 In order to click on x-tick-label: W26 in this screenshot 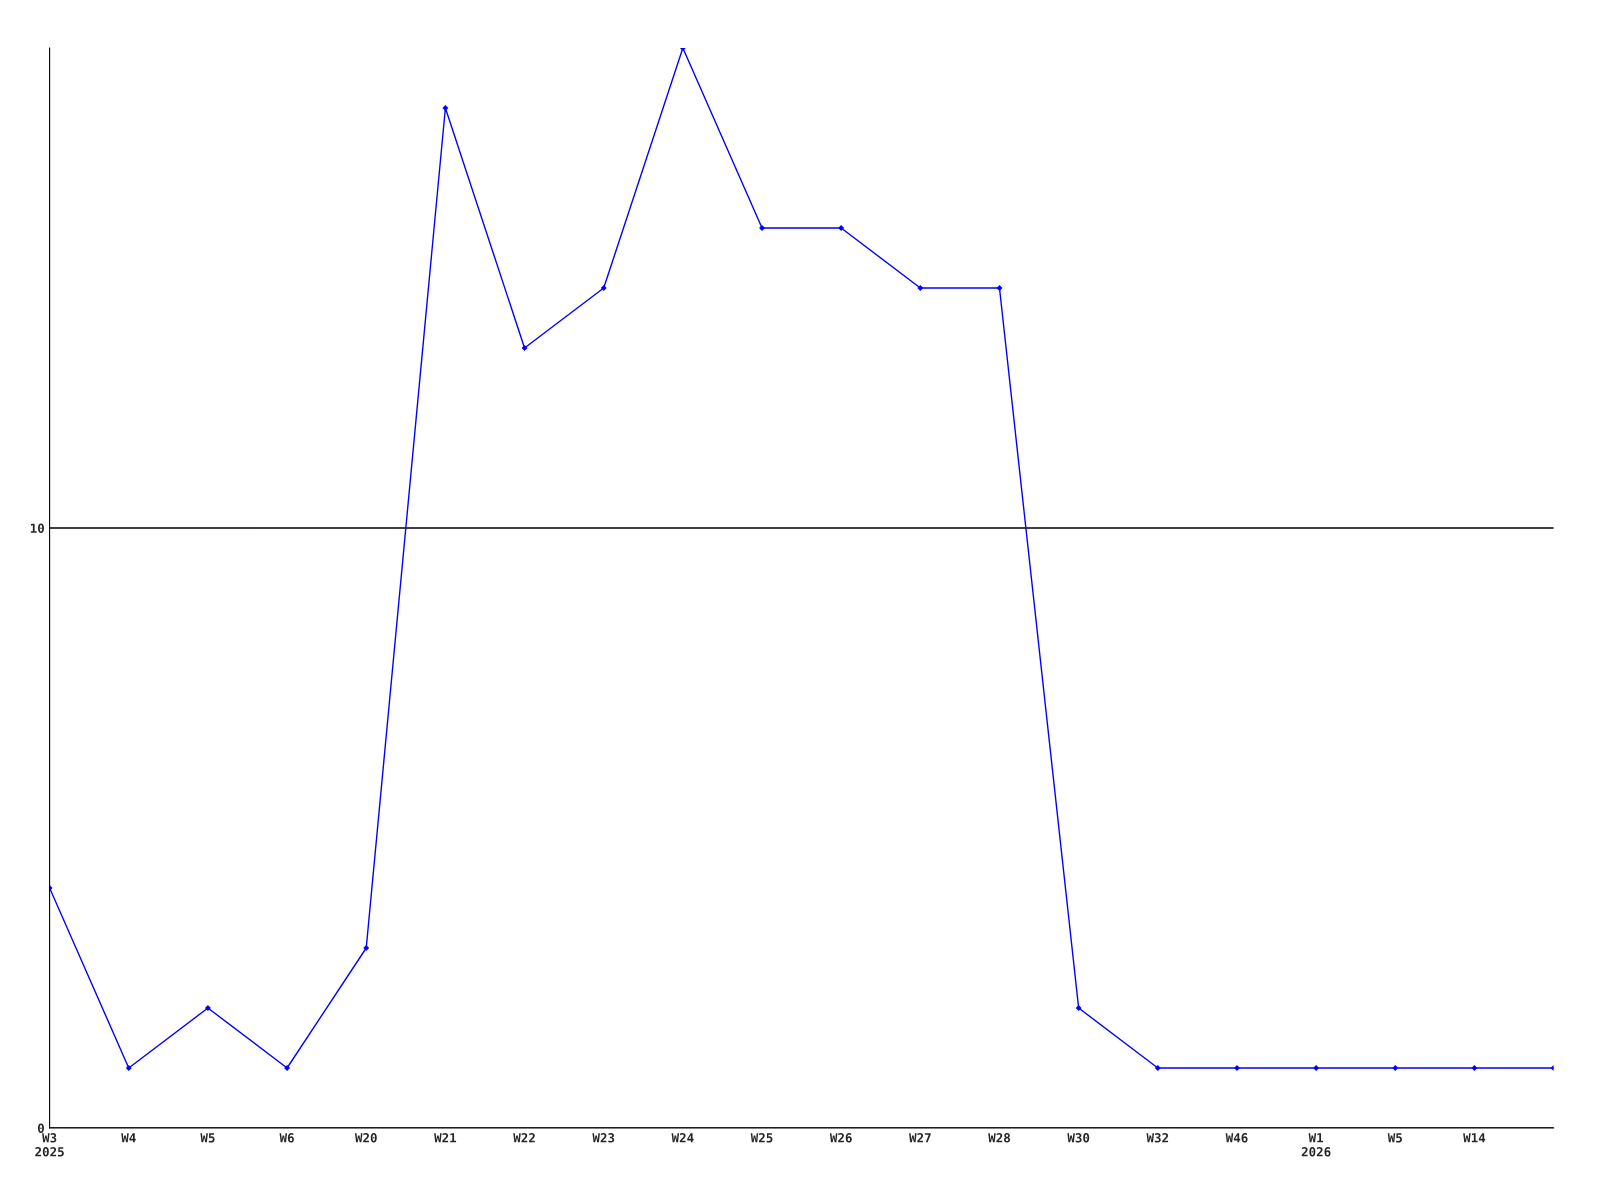, I will do `click(840, 1138)`.